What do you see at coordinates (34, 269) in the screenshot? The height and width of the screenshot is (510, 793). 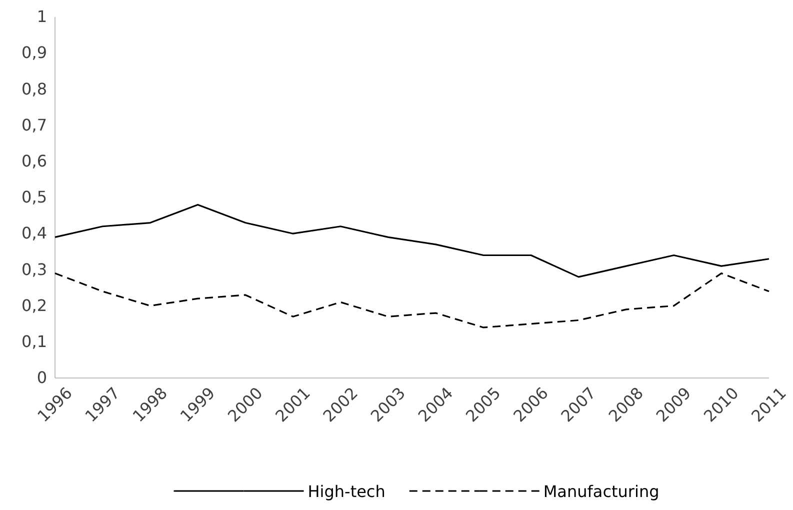 I see `y-tick-label: 0,3` at bounding box center [34, 269].